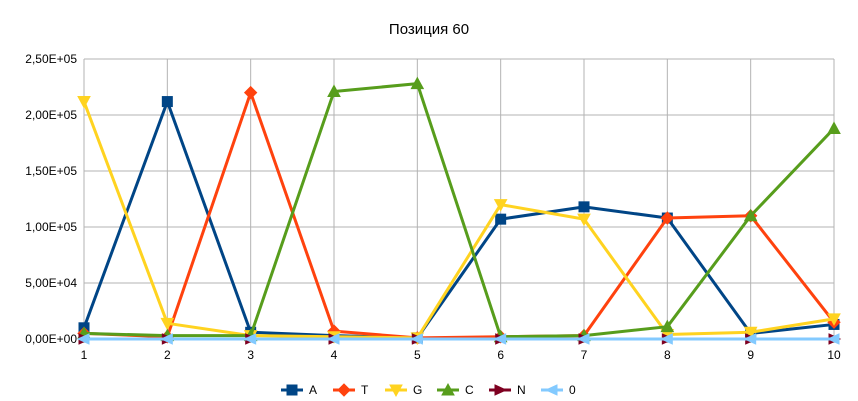 The width and height of the screenshot is (858, 401). I want to click on legend-item-T: T, so click(351, 390).